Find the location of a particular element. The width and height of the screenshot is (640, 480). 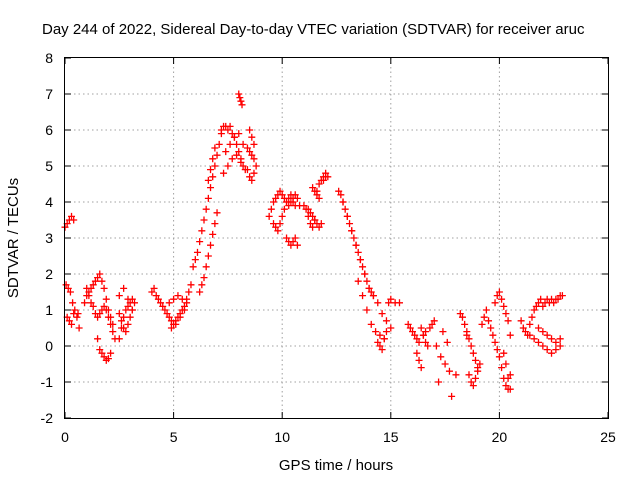

y-tick-label: 5 is located at coordinates (49, 166).